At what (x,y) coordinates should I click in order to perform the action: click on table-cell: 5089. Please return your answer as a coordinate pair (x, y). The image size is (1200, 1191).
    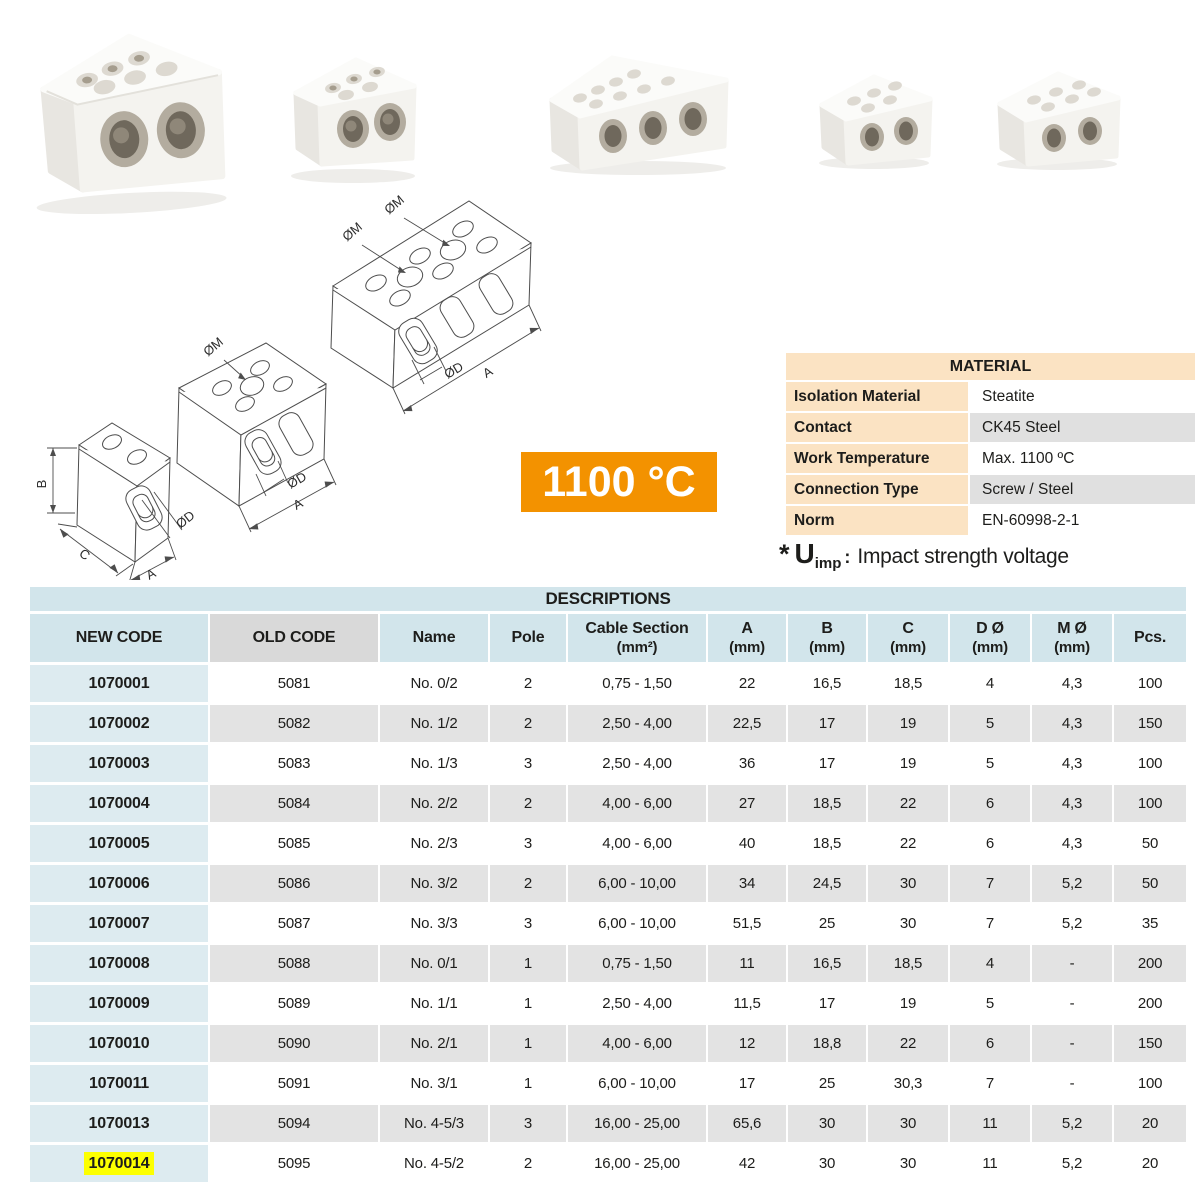
    Looking at the image, I should click on (294, 1003).